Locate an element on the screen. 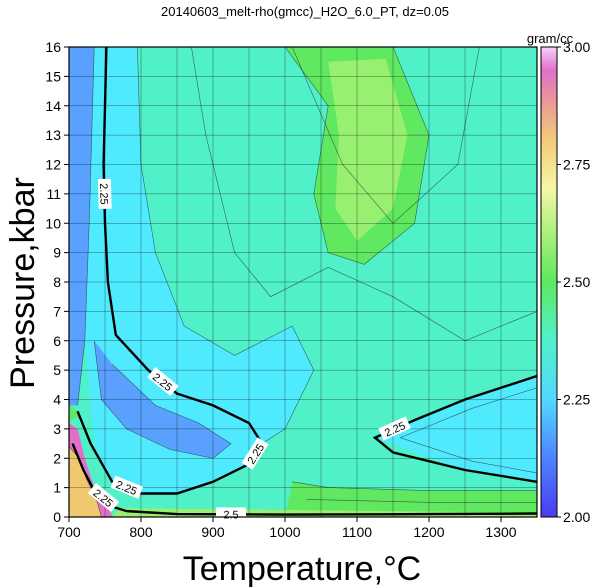 Image resolution: width=608 pixels, height=587 pixels. y-tick-label: 13 is located at coordinates (53, 135).